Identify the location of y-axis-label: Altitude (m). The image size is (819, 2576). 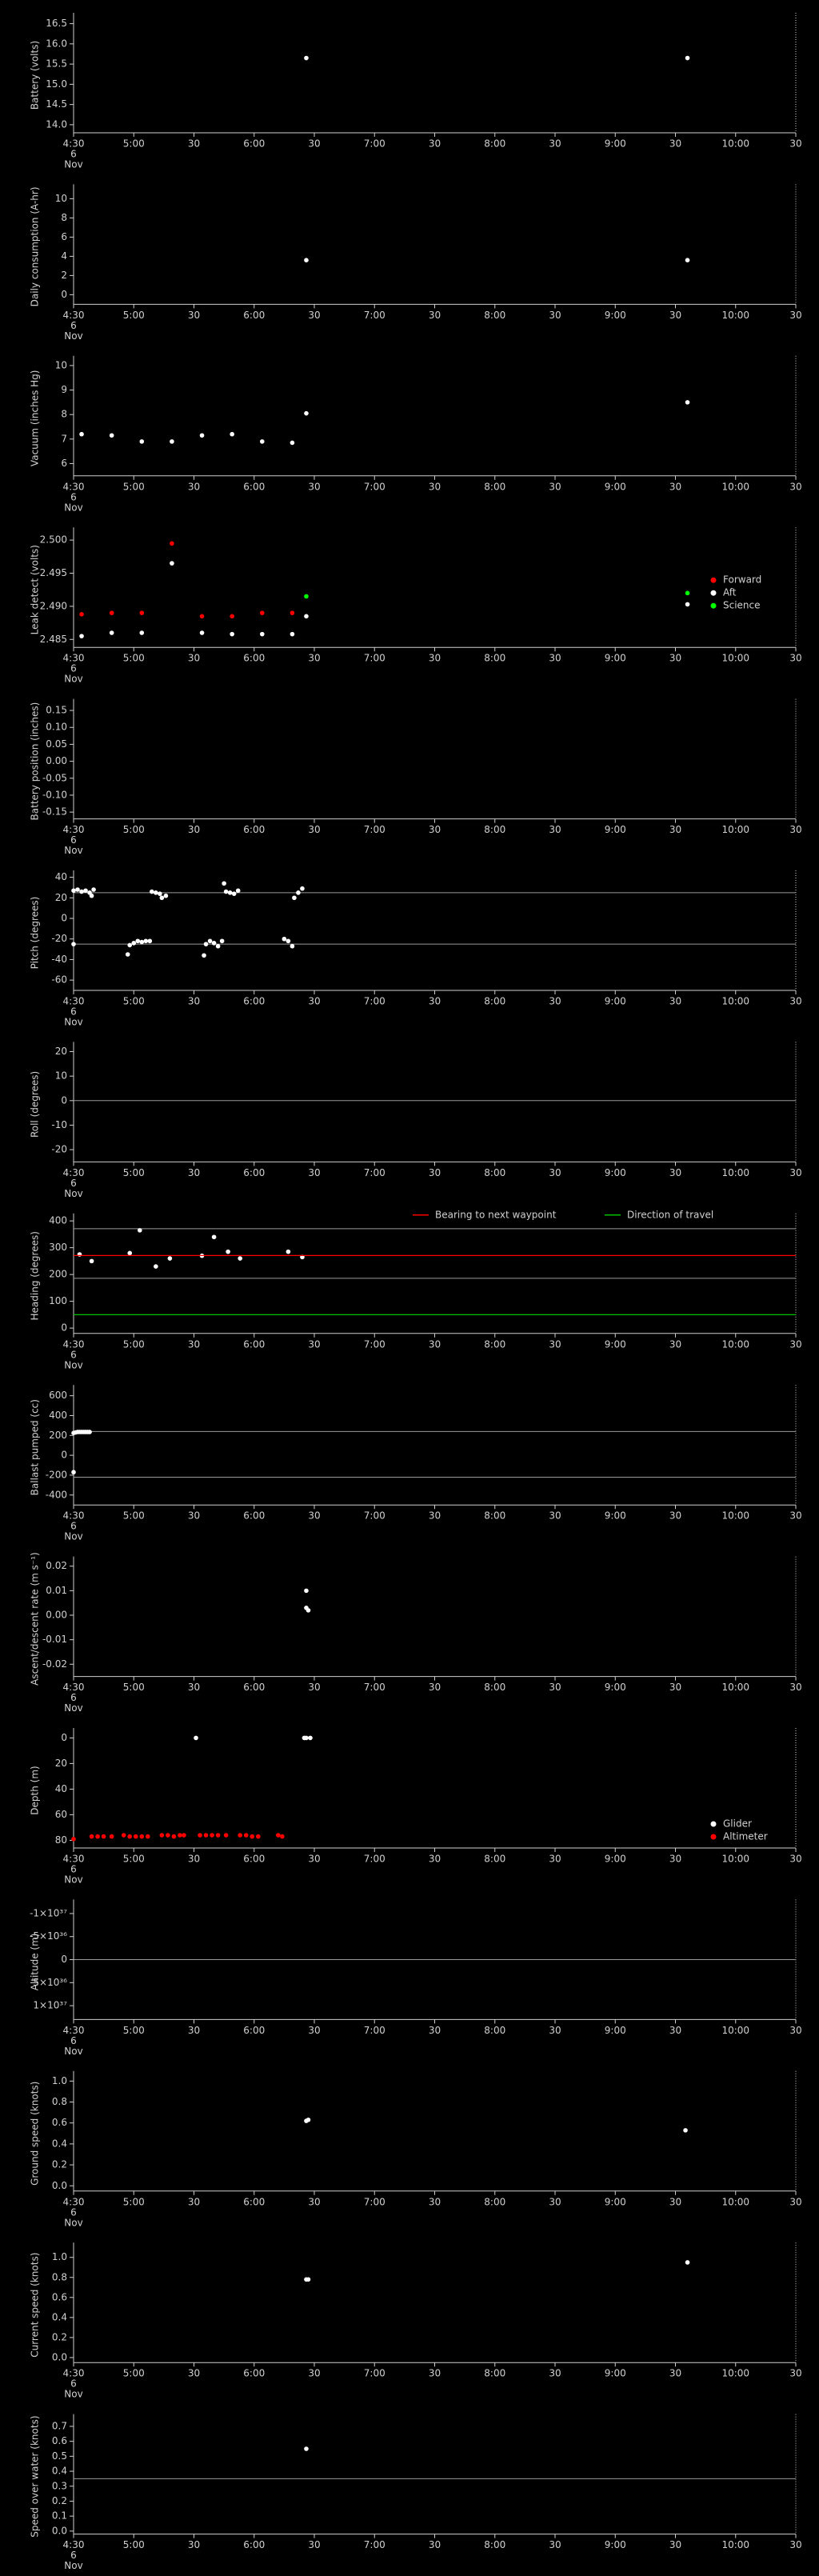
(35, 1962).